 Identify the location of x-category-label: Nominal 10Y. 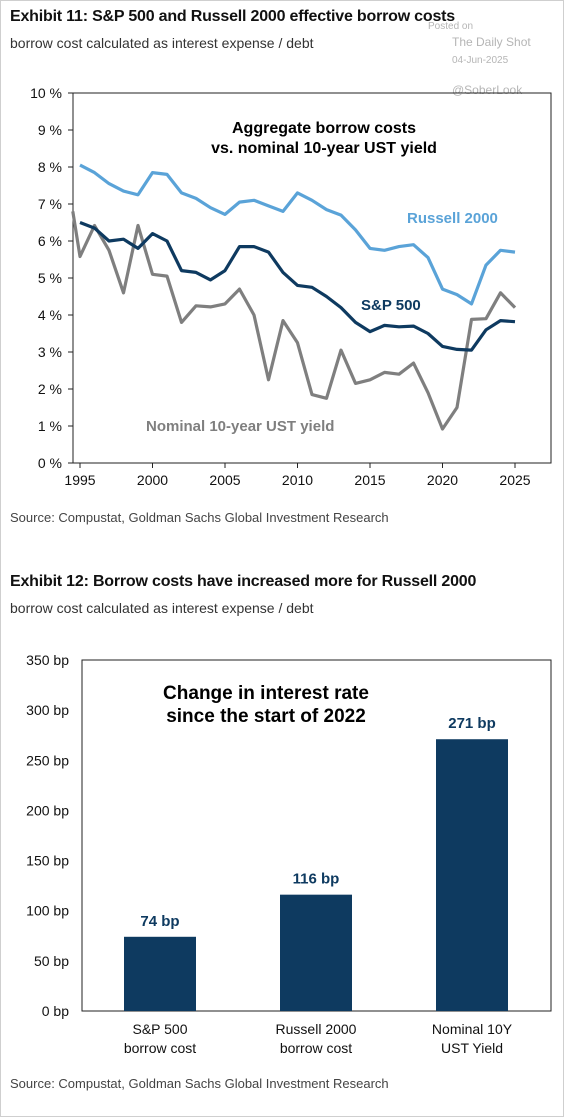
(472, 1029).